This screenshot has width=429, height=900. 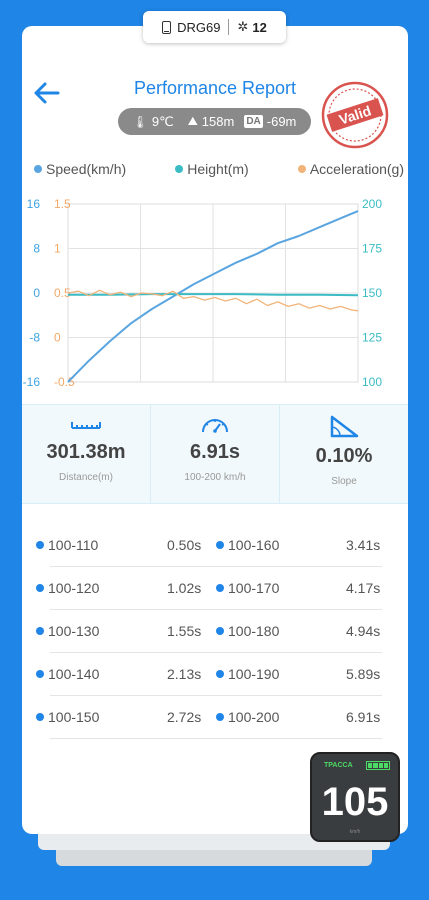 I want to click on split-time-right: 4.94s, so click(x=363, y=631).